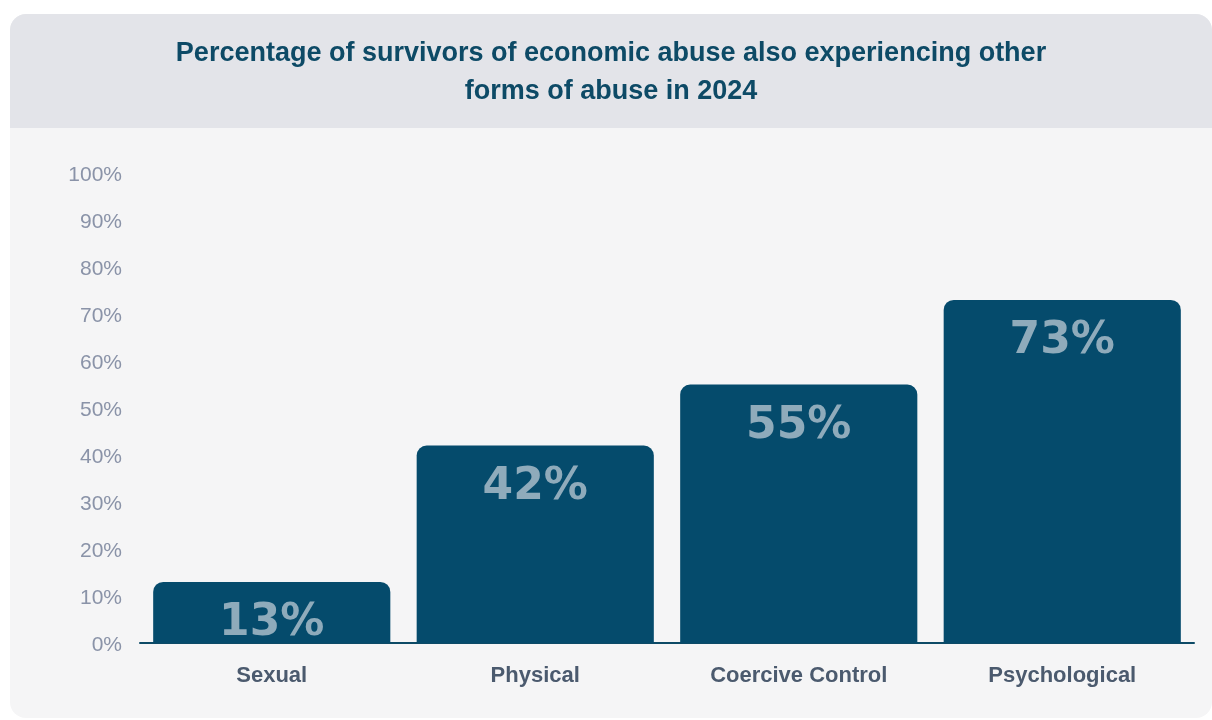  Describe the element at coordinates (272, 620) in the screenshot. I see `data-label: 13%` at that location.